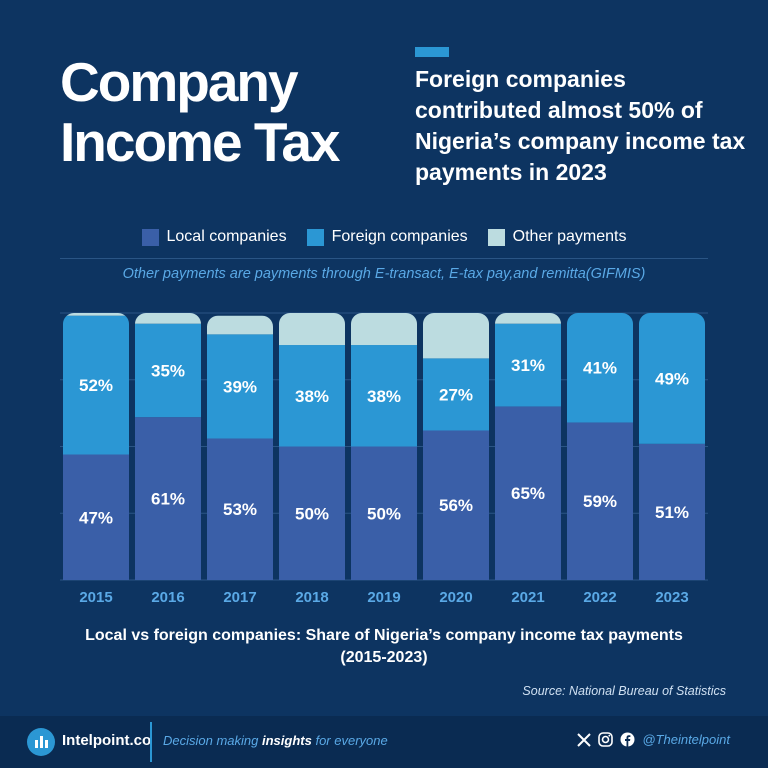  Describe the element at coordinates (527, 597) in the screenshot. I see `x-tick-label-2021: 2021` at that location.